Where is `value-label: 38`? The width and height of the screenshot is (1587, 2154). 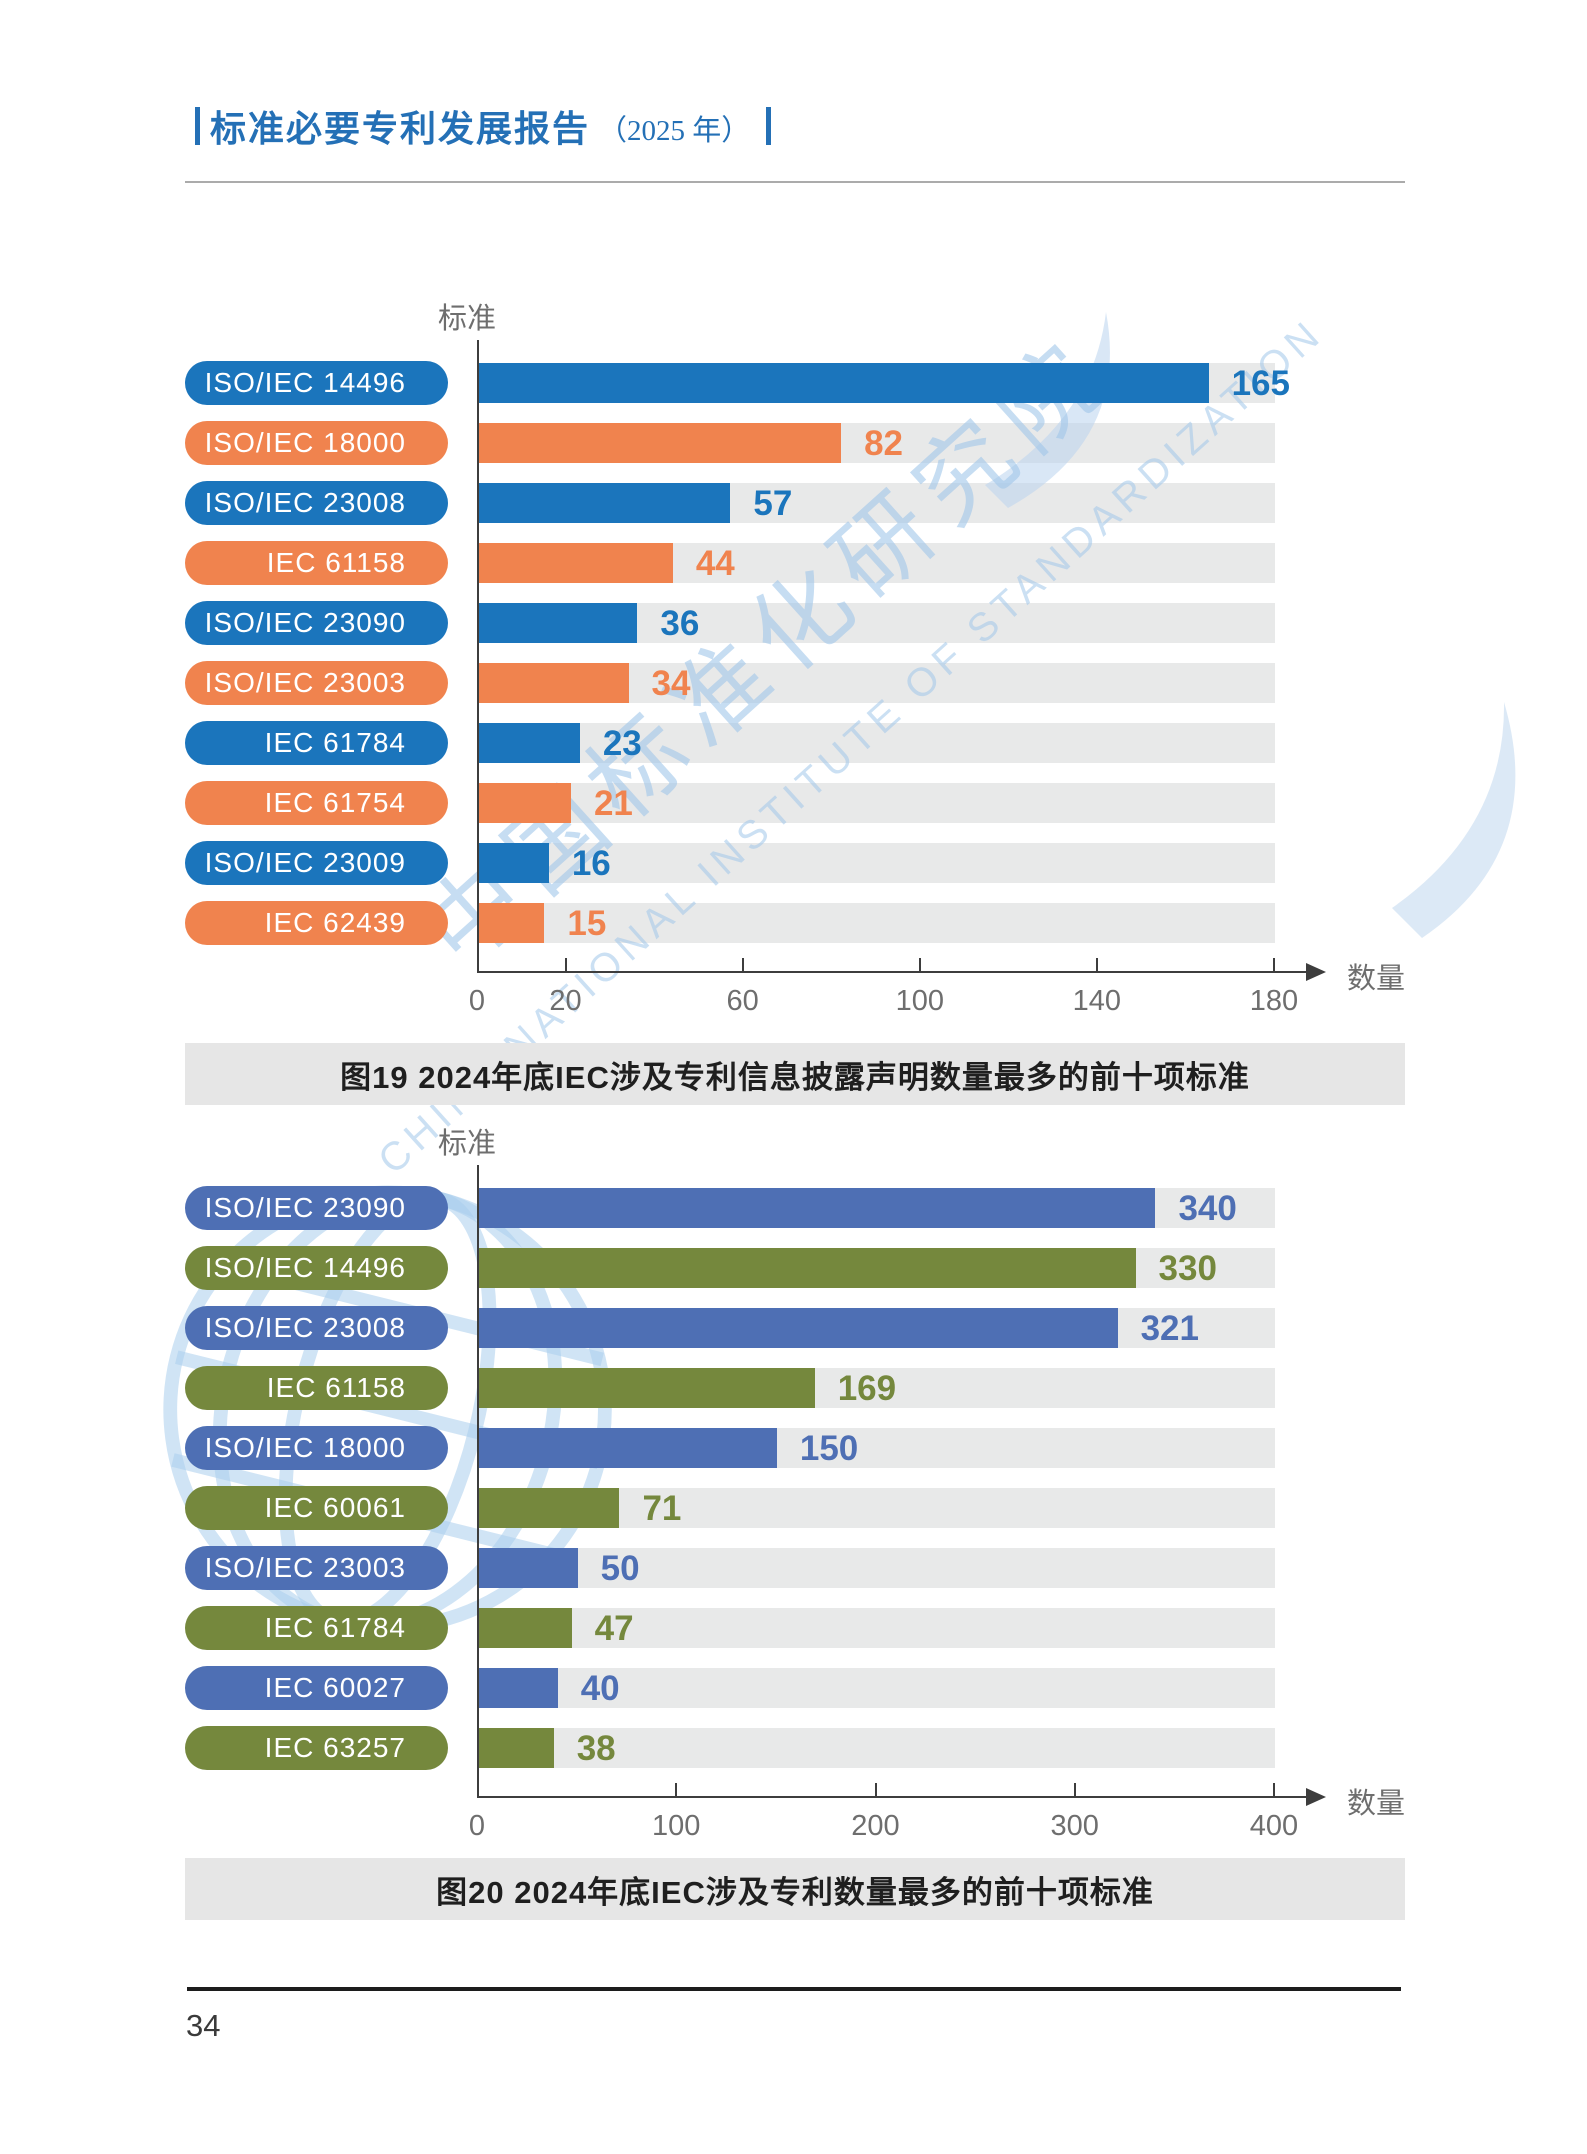 value-label: 38 is located at coordinates (596, 1748).